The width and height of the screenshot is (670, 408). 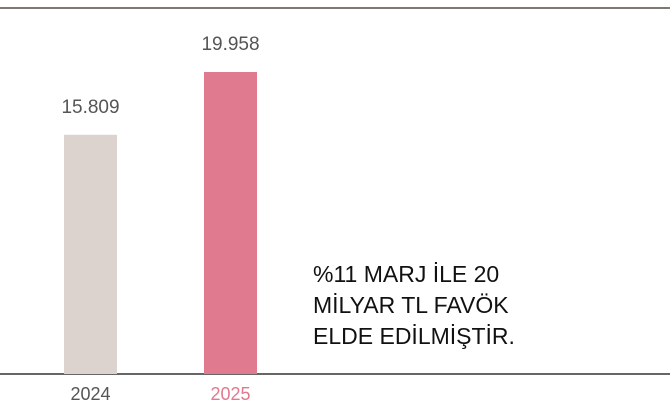 I want to click on annotation: MİLYAR TL FAVÖK, so click(x=411, y=305).